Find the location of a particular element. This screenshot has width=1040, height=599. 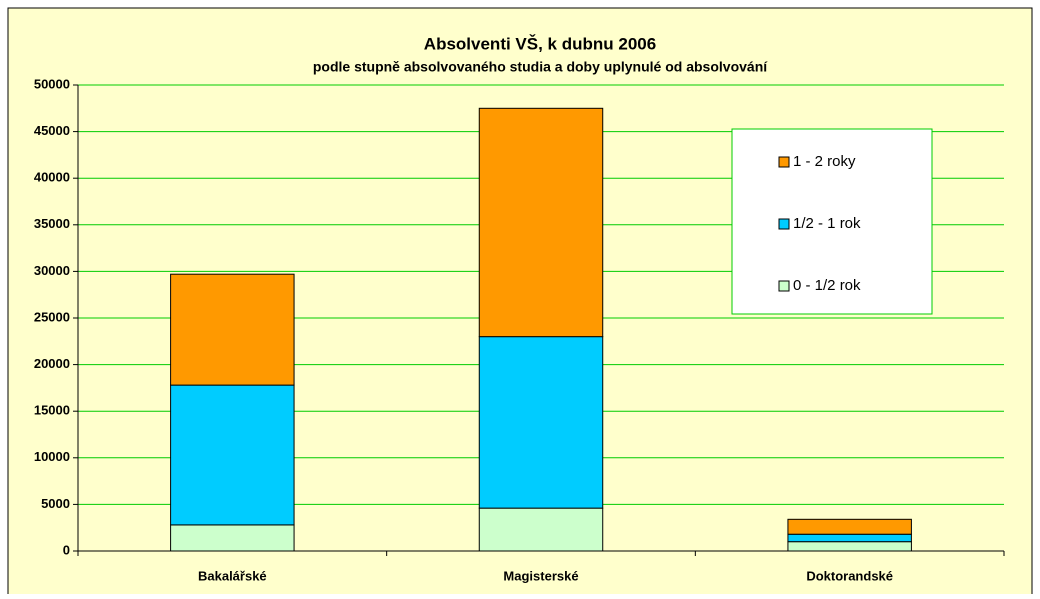

legend-label: 0 - 1/2 rok is located at coordinates (827, 285).